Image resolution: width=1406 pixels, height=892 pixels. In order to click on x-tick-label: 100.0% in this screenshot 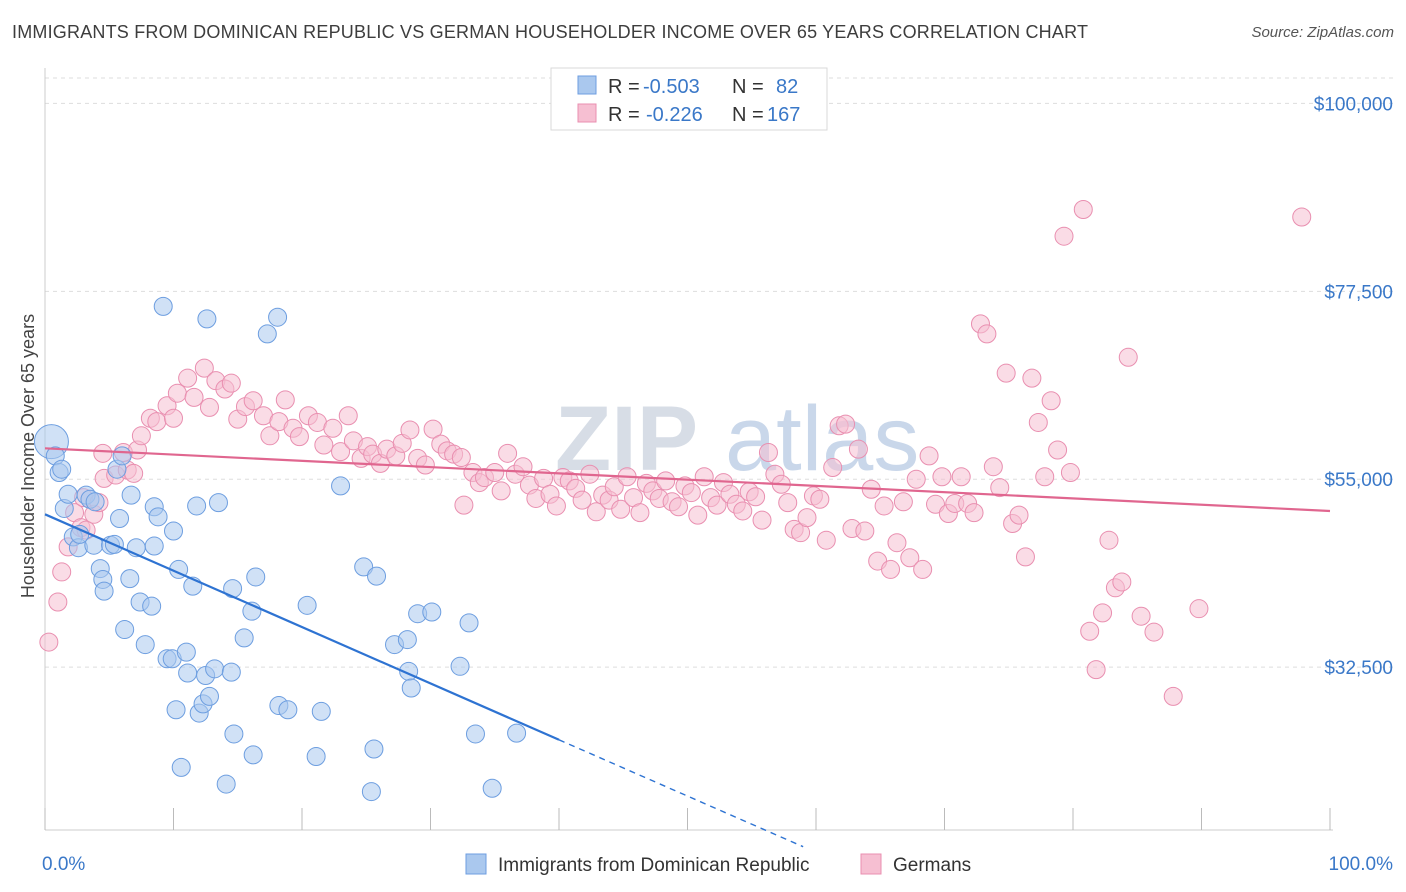, I will do `click(1361, 864)`.